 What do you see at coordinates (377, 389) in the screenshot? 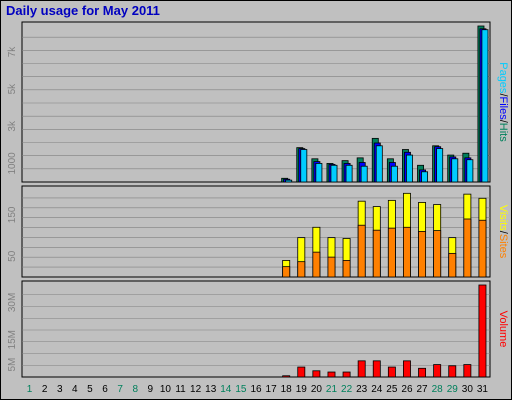
I see `day-label-24: 24` at bounding box center [377, 389].